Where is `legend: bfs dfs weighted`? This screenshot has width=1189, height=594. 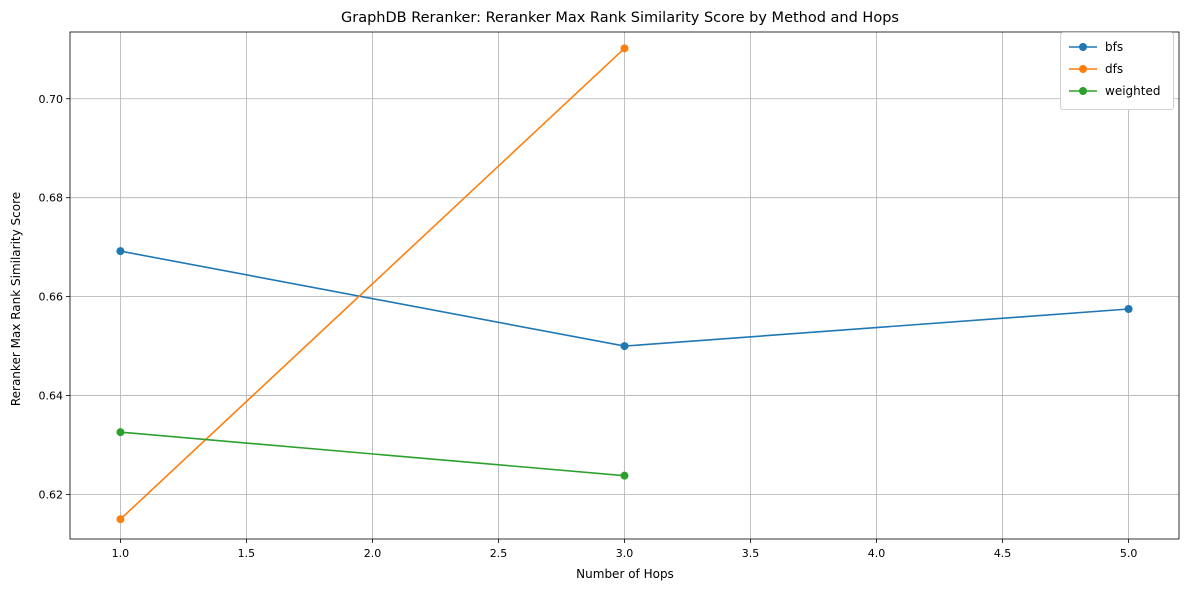
legend: bfs dfs weighted is located at coordinates (1117, 71).